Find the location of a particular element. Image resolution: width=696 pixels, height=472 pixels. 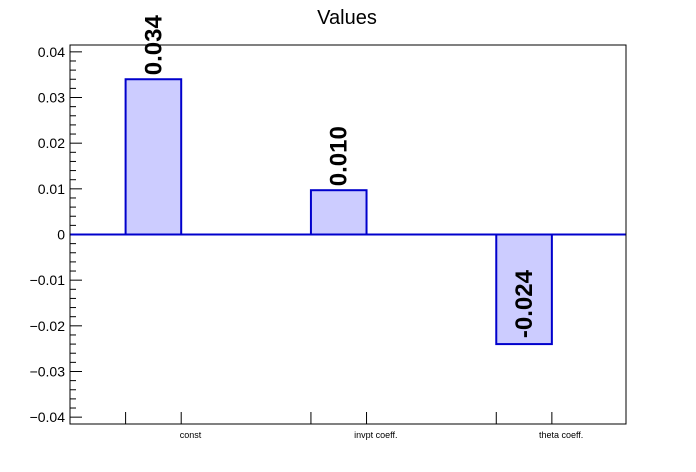

x-tick-label: invpt coeff. is located at coordinates (375, 435).